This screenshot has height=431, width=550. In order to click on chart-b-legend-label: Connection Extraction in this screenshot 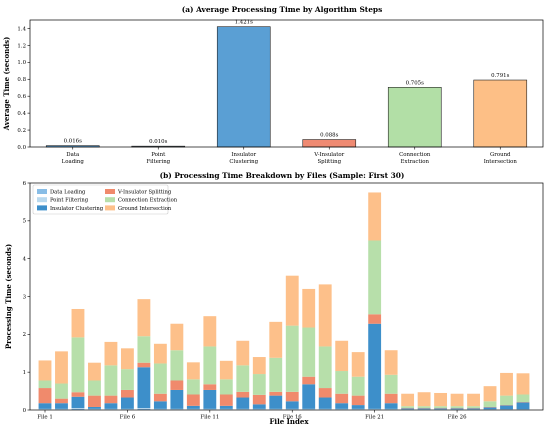, I will do `click(148, 201)`.